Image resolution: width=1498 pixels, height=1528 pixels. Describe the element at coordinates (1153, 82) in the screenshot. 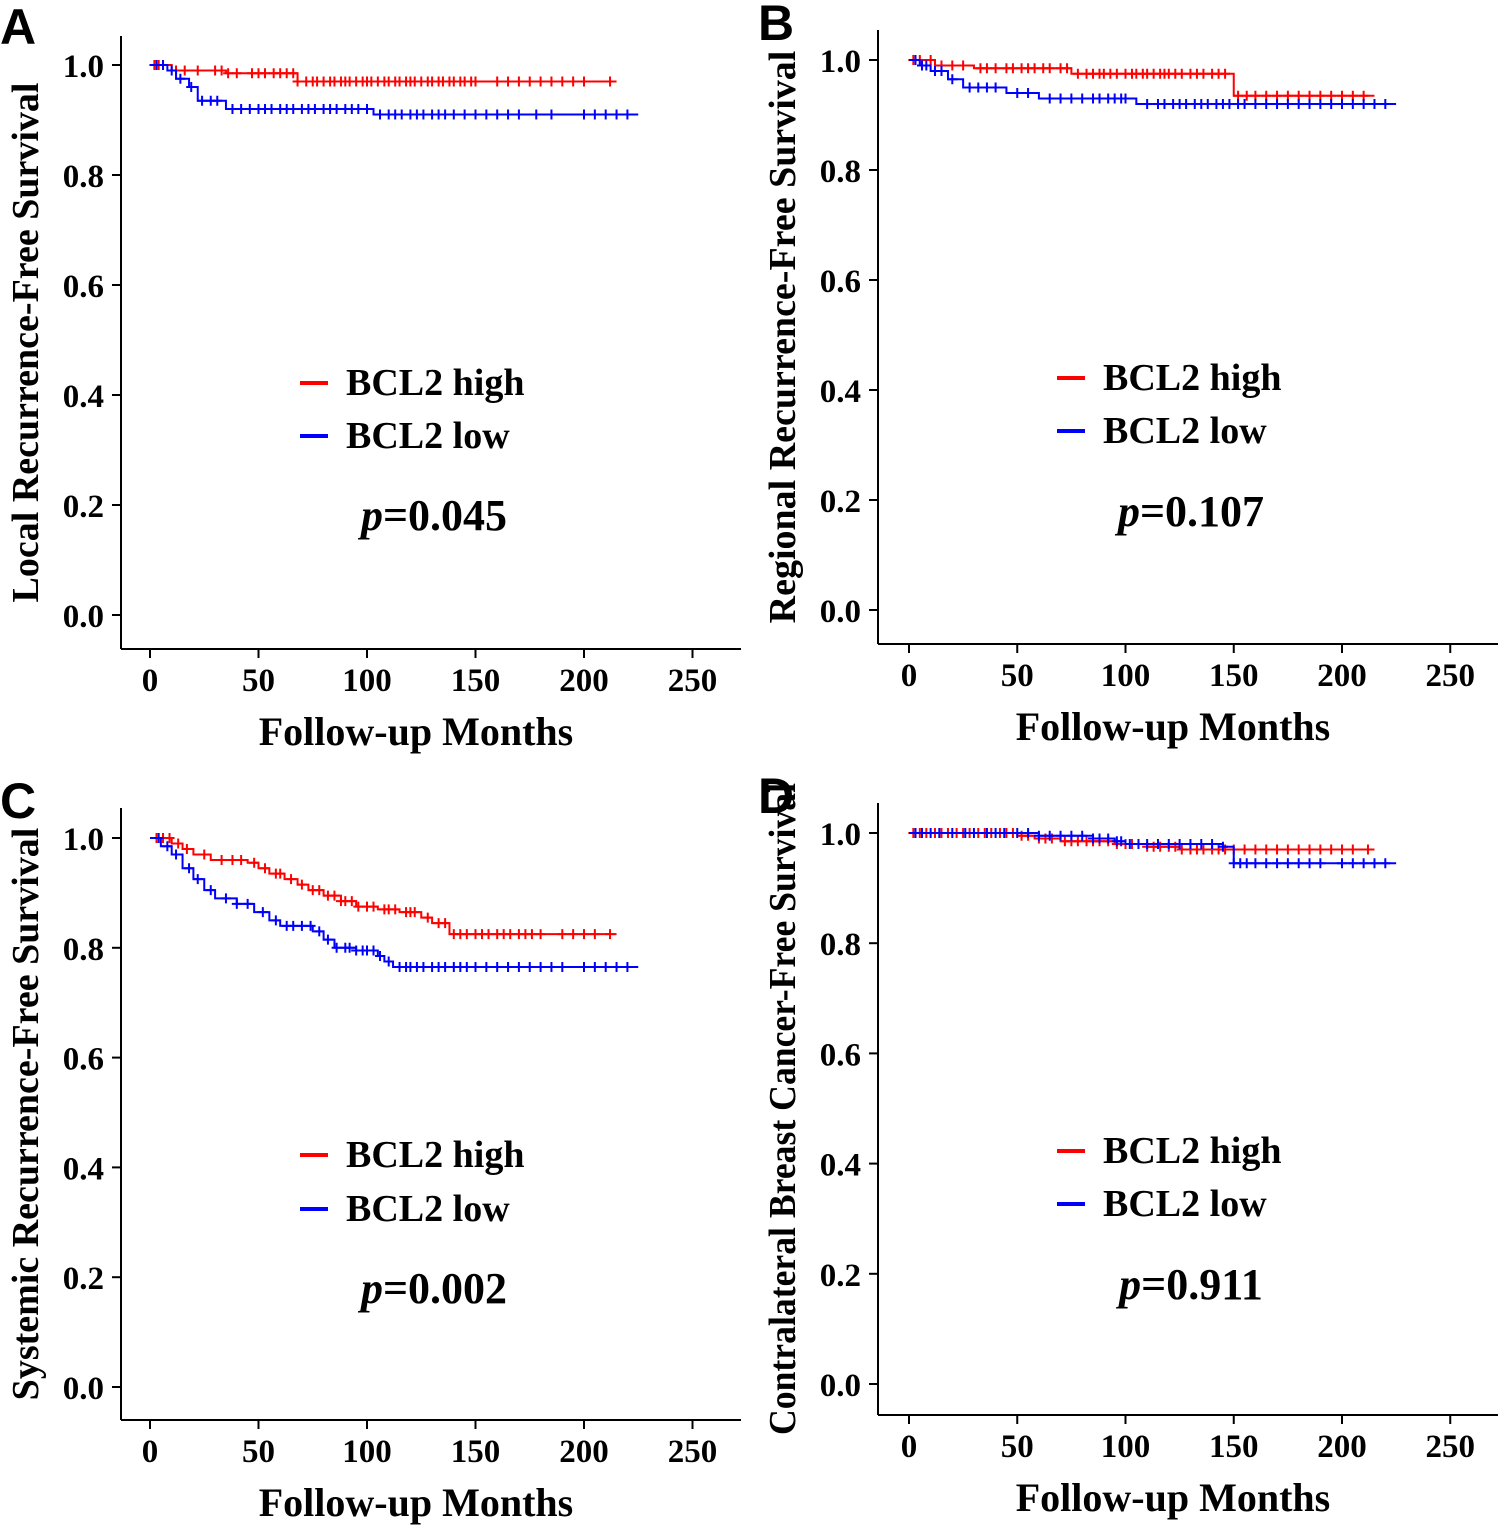

I see `series-bcl2-low` at that location.